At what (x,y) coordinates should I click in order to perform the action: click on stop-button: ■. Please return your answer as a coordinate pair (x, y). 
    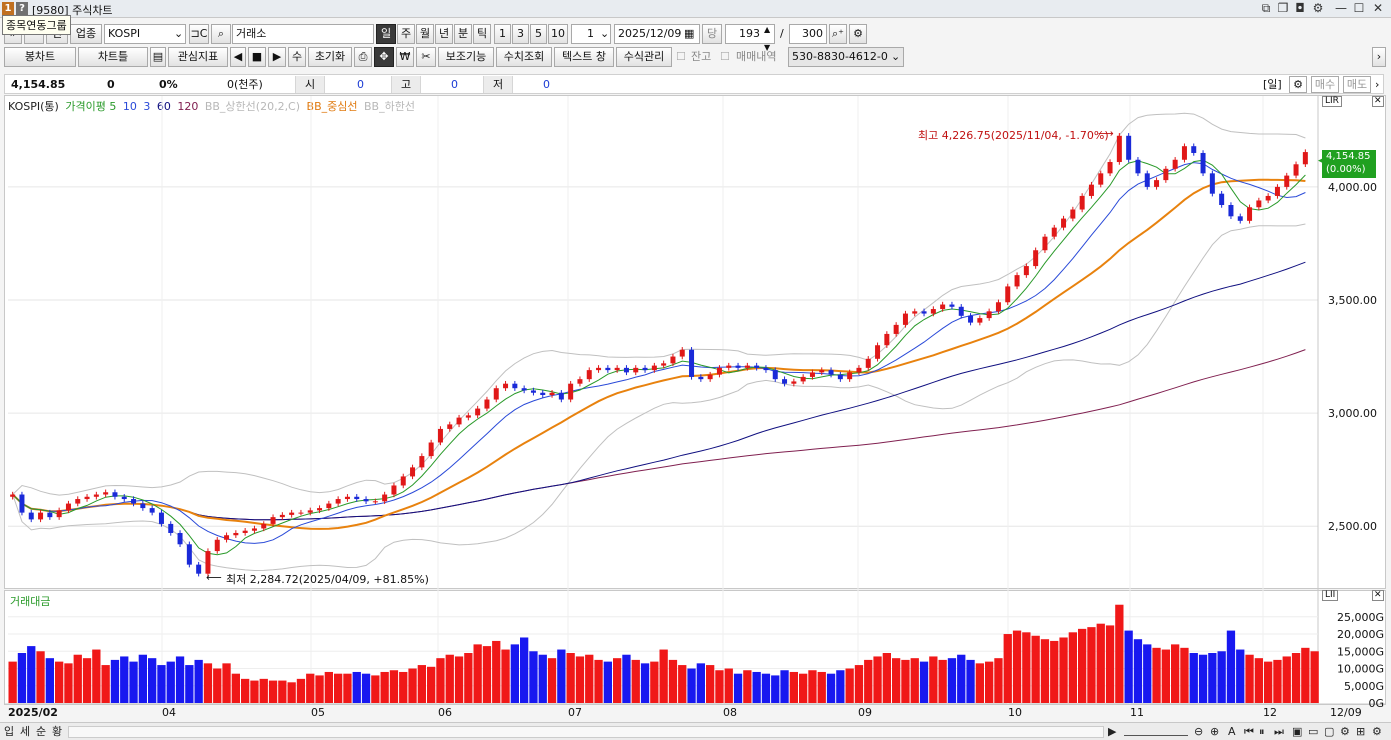
    Looking at the image, I should click on (257, 57).